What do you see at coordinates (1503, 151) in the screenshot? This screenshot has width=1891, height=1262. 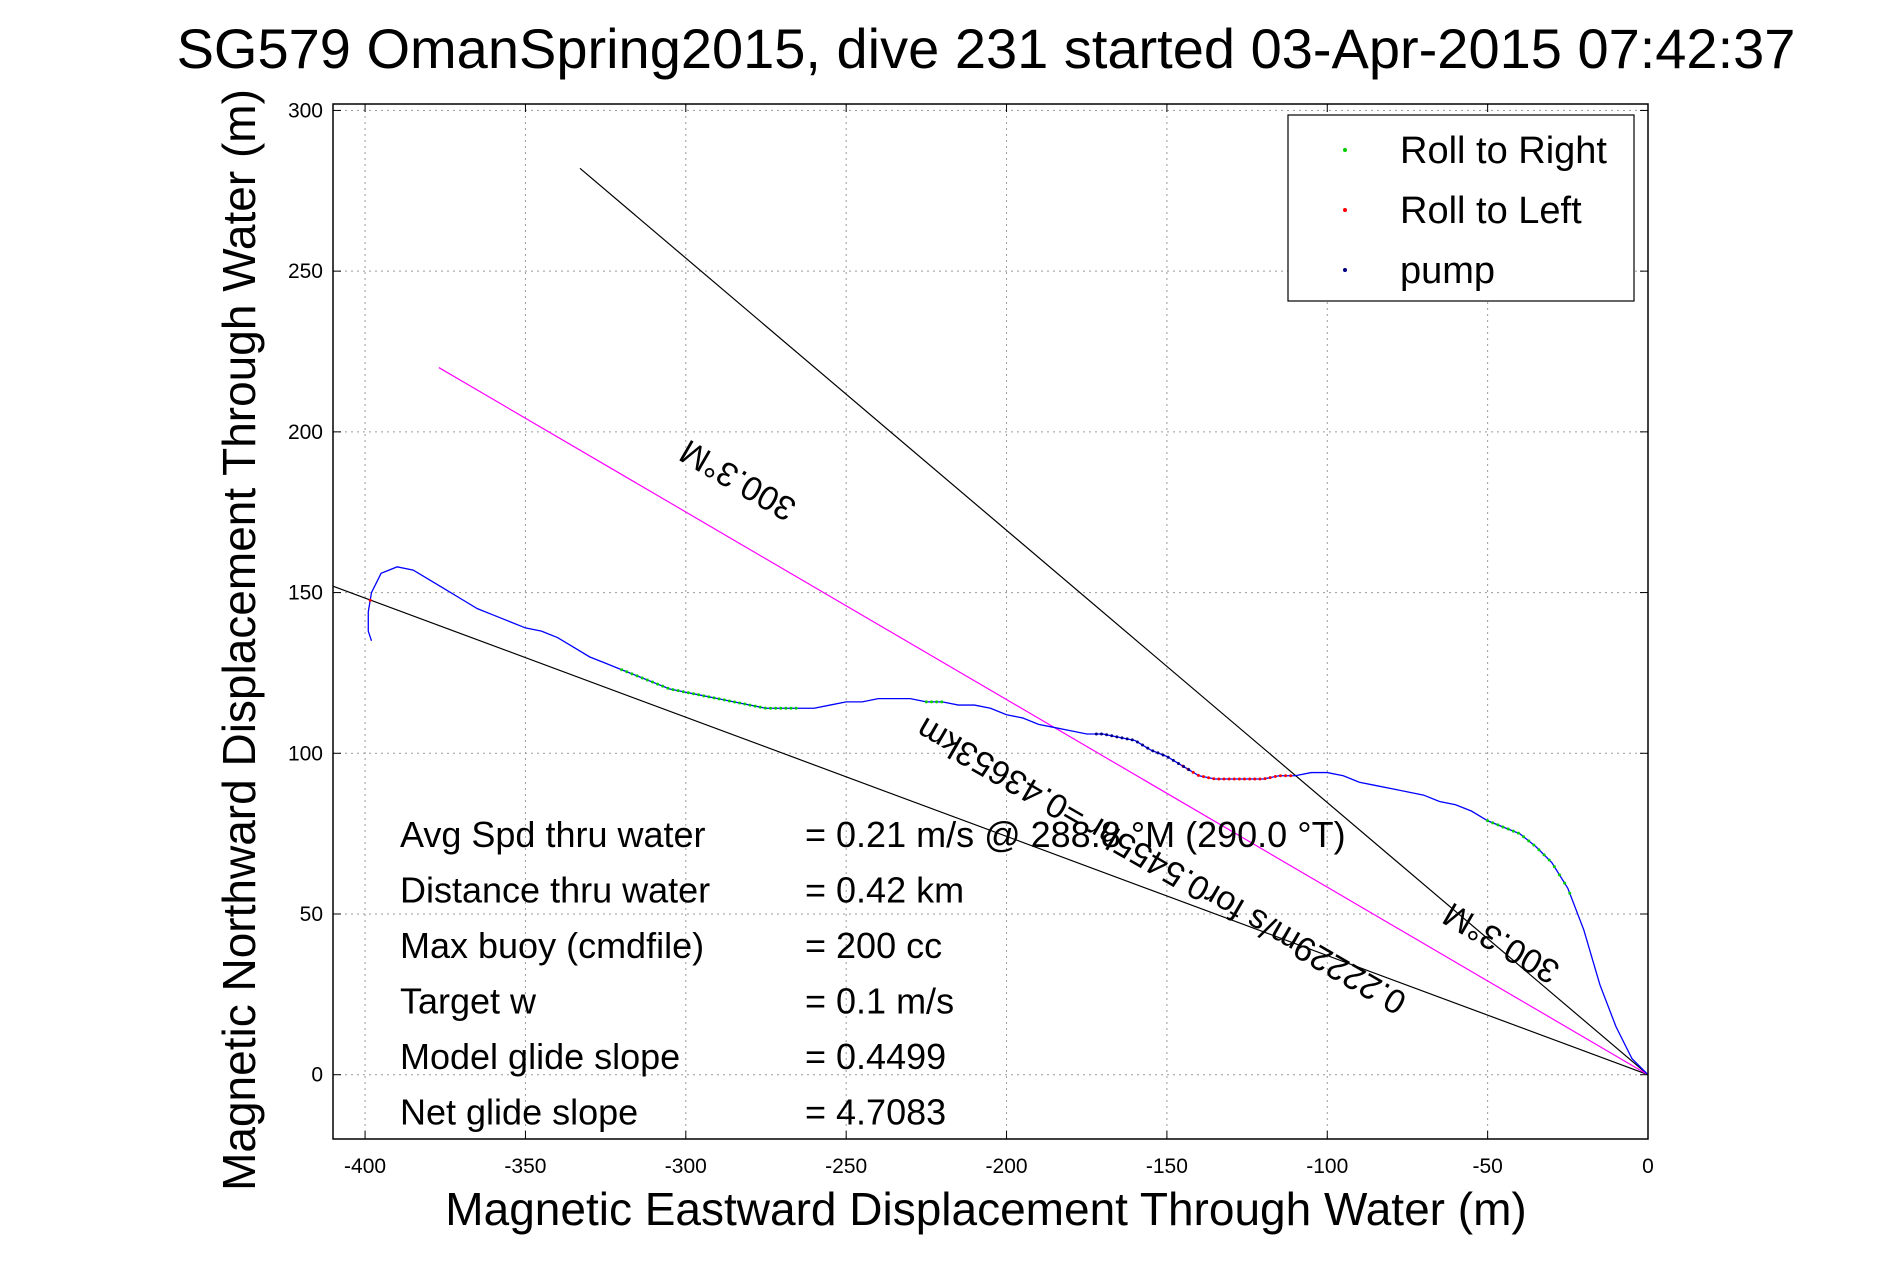 I see `legend-label: Roll to Right` at bounding box center [1503, 151].